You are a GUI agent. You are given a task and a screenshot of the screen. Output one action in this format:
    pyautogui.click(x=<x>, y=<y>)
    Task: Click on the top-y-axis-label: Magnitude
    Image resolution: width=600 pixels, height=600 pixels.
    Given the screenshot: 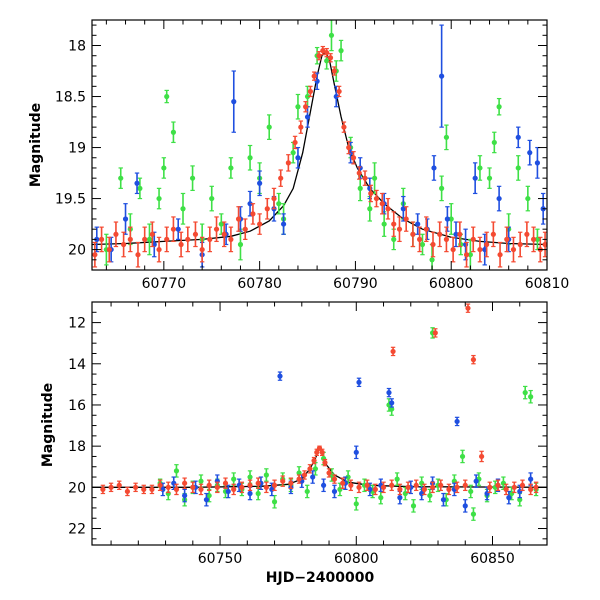 What is the action you would take?
    pyautogui.click(x=36, y=145)
    